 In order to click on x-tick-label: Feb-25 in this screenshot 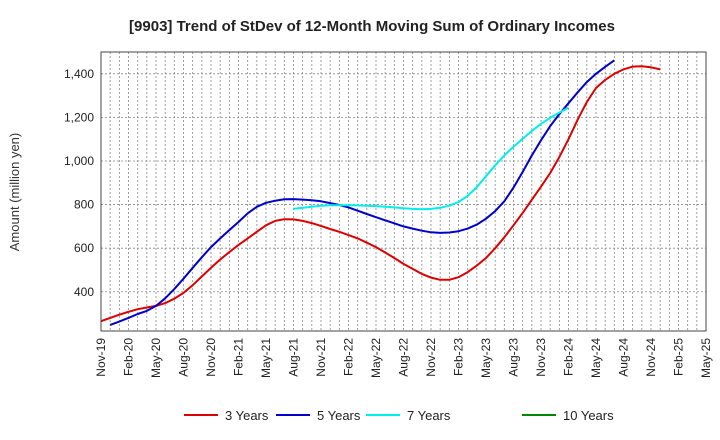, I will do `click(679, 357)`.